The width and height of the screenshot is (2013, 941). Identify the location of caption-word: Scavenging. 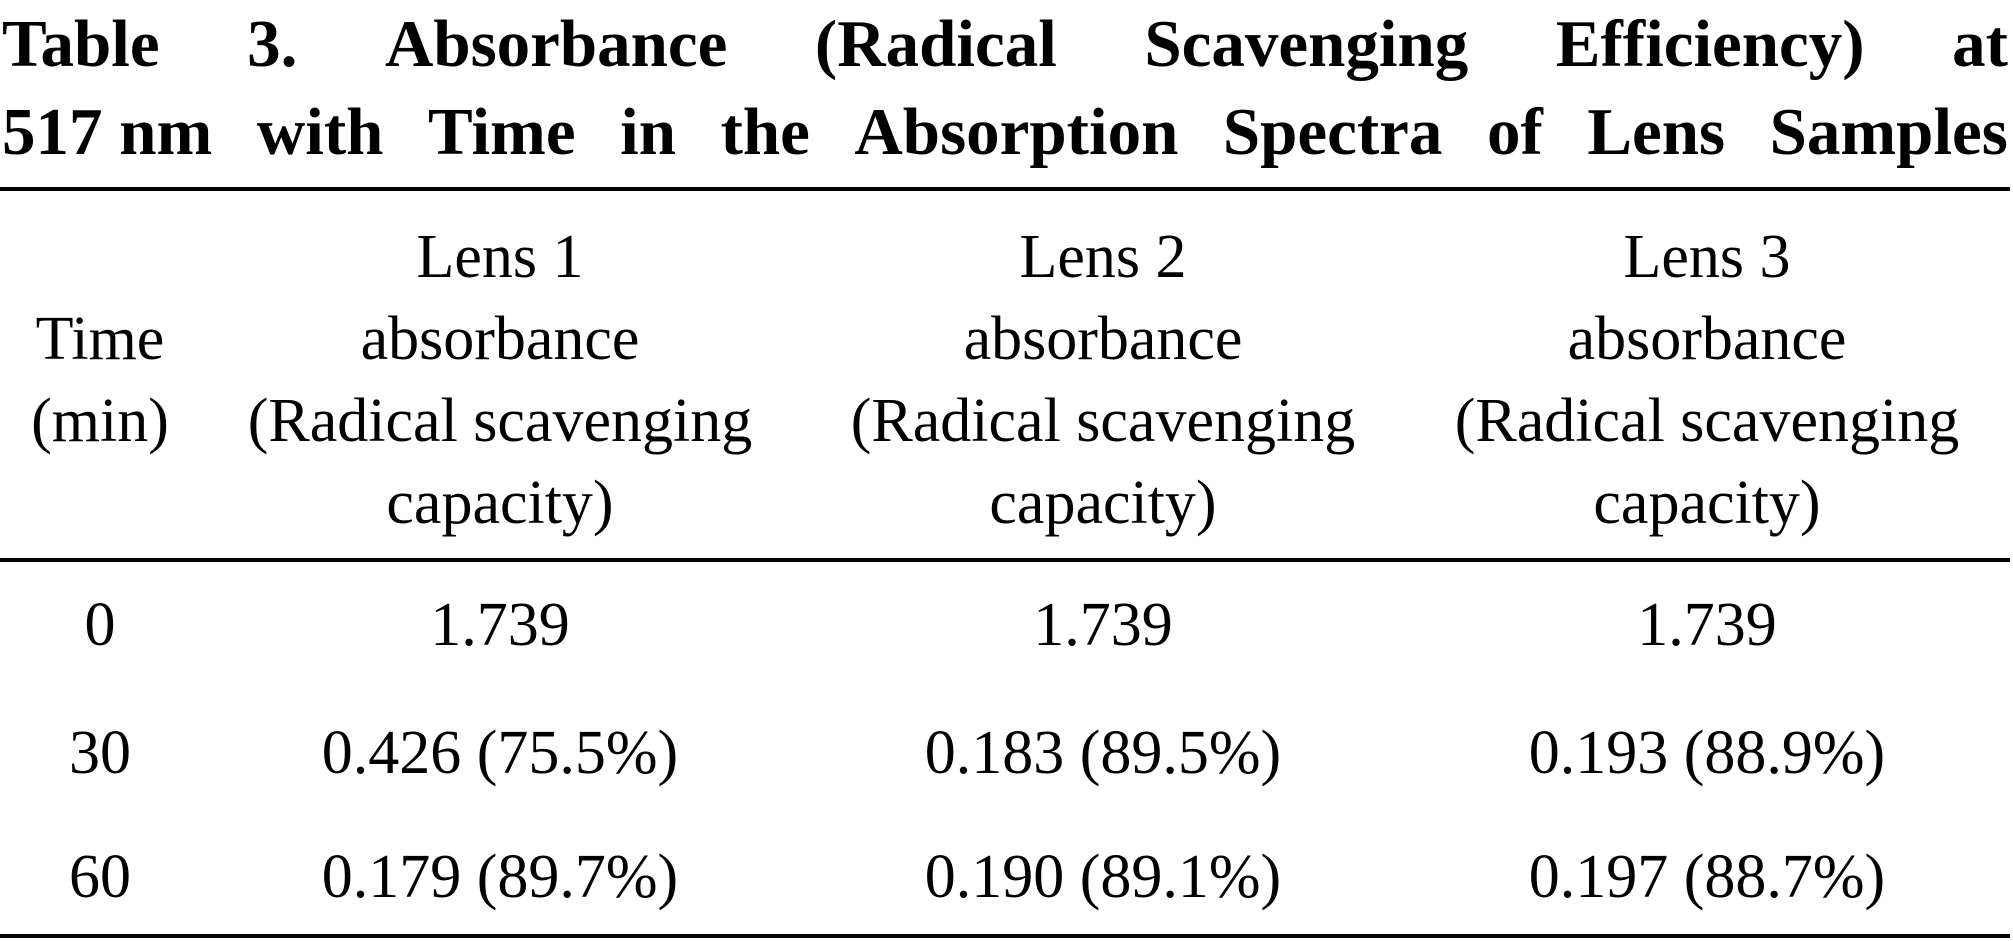
(1306, 44).